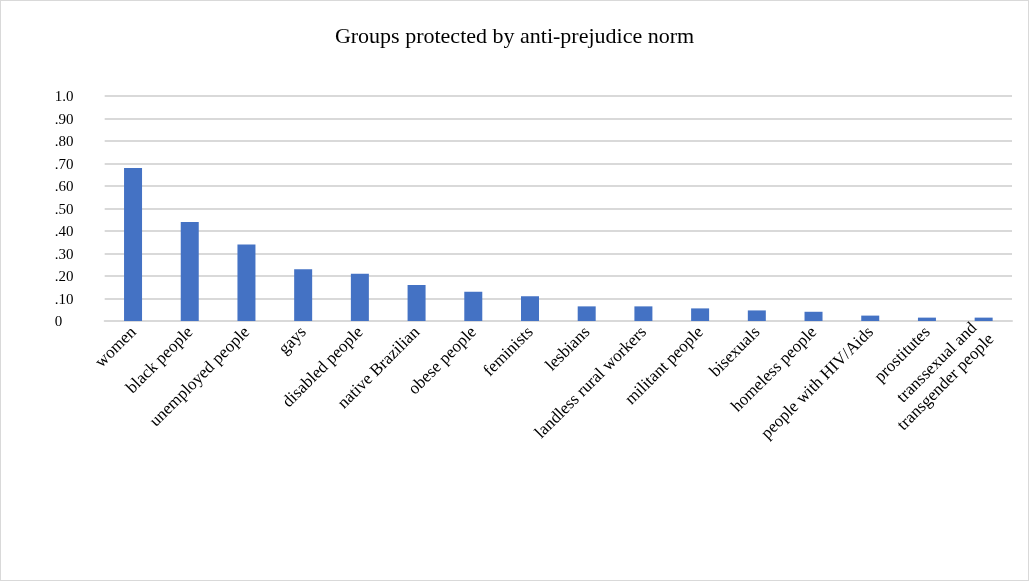  Describe the element at coordinates (64, 208) in the screenshot. I see `y-tick-label: .50` at that location.